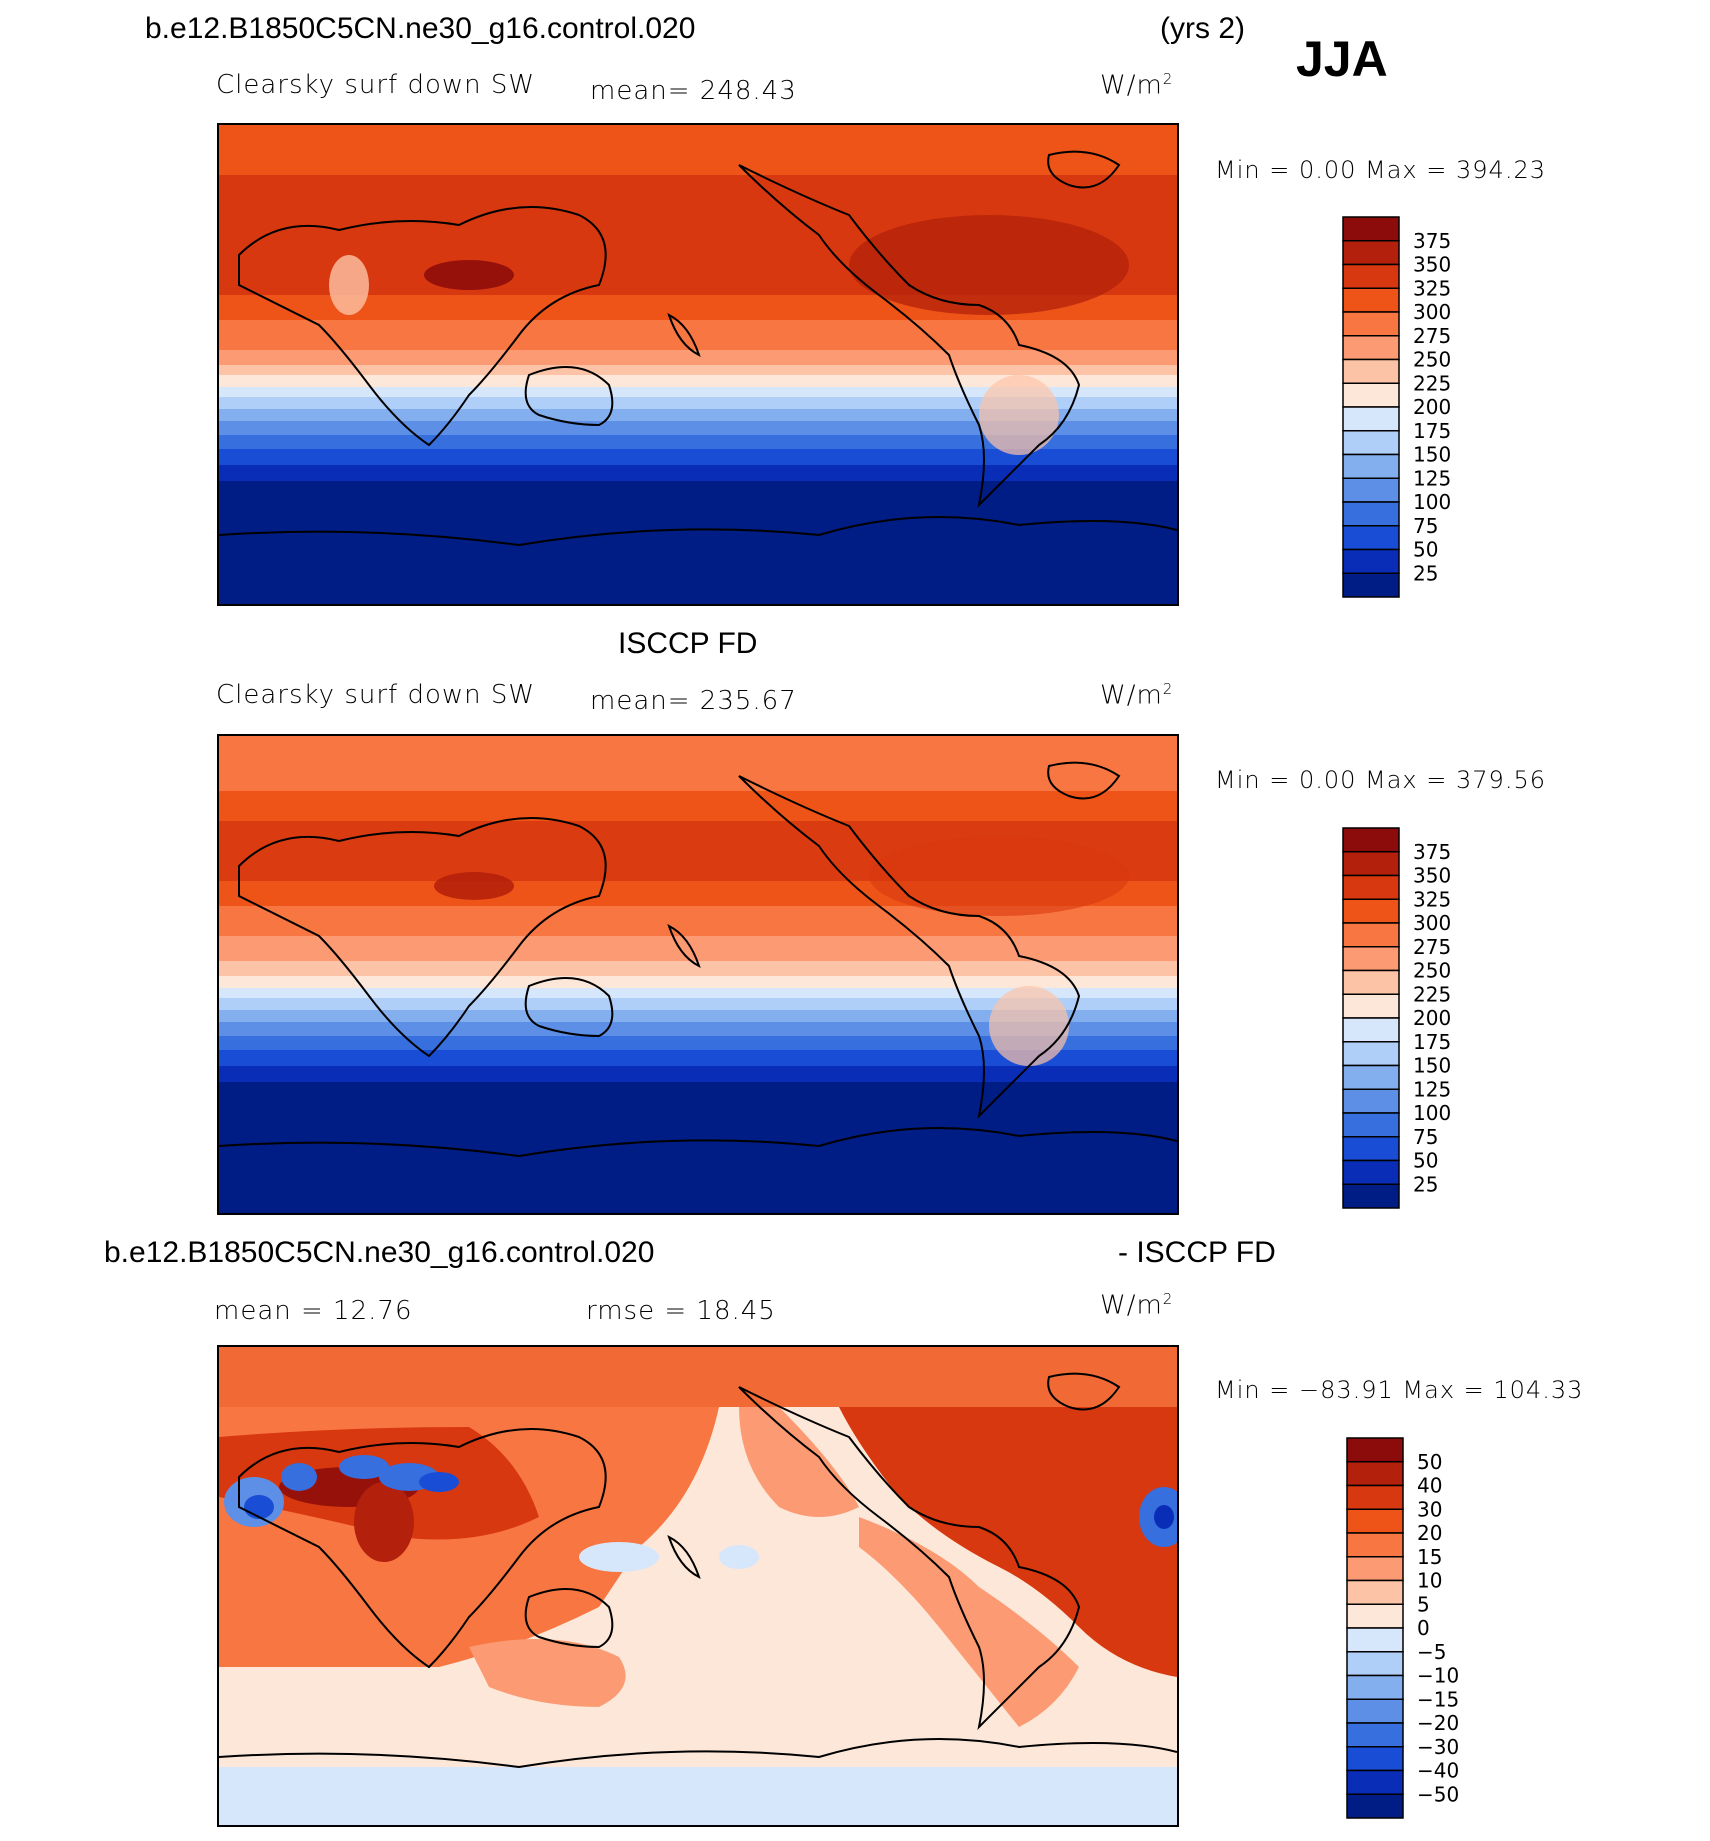 This screenshot has height=1841, width=1710. What do you see at coordinates (1438, 1723) in the screenshot?
I see `legend-label: −20` at bounding box center [1438, 1723].